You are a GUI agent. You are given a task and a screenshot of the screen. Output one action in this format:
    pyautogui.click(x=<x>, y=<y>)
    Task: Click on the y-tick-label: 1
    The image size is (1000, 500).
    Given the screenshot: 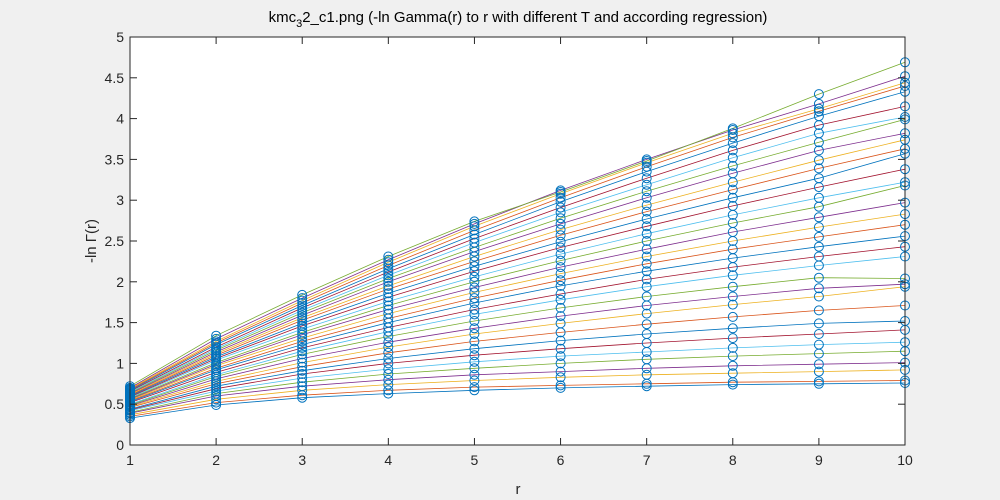 What is the action you would take?
    pyautogui.click(x=120, y=363)
    